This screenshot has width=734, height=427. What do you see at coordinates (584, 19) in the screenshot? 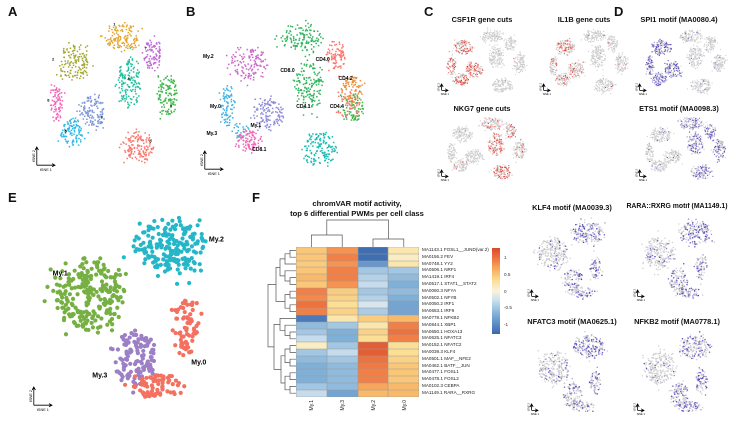
I see `il1b-plot-title: IL1B gene cuts` at bounding box center [584, 19].